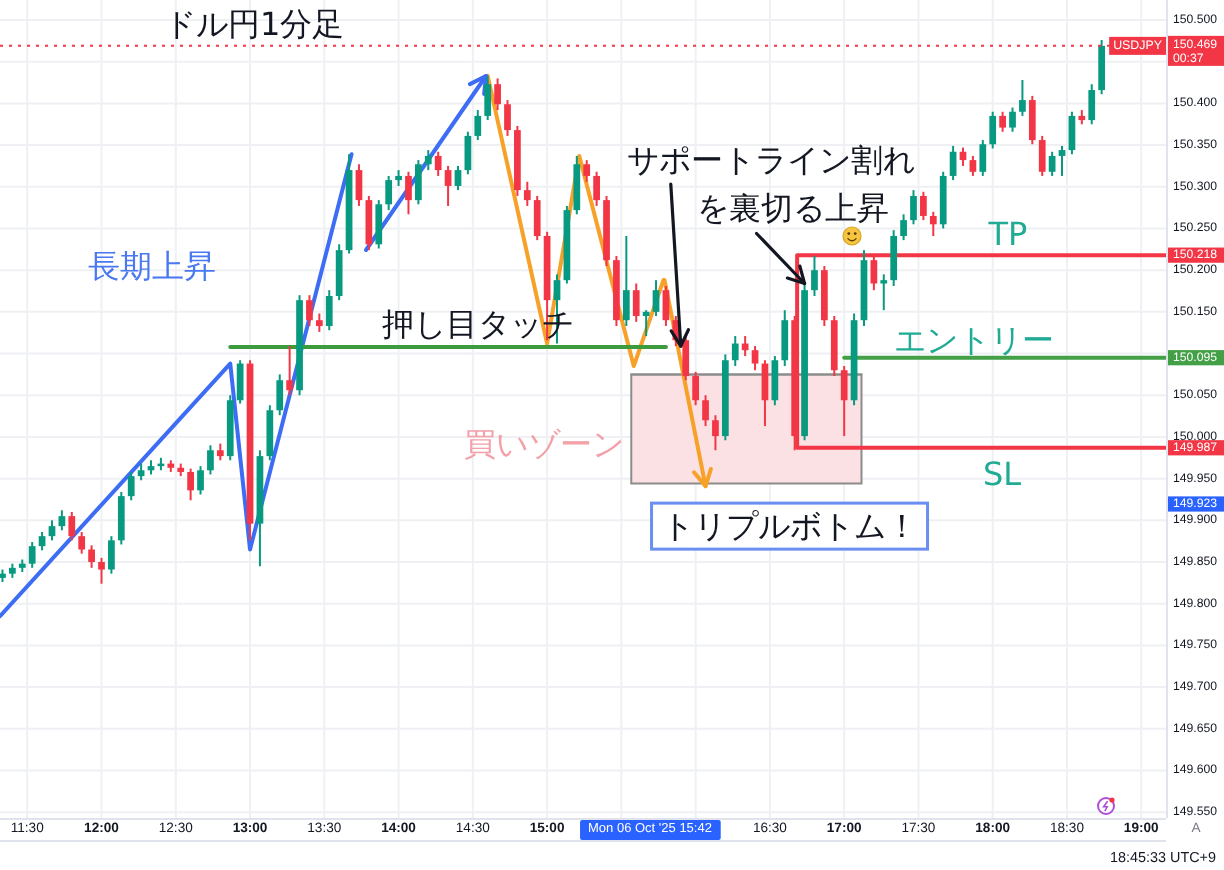 This screenshot has width=1224, height=870. Describe the element at coordinates (152, 266) in the screenshot. I see `annotation: 長期上昇` at that location.